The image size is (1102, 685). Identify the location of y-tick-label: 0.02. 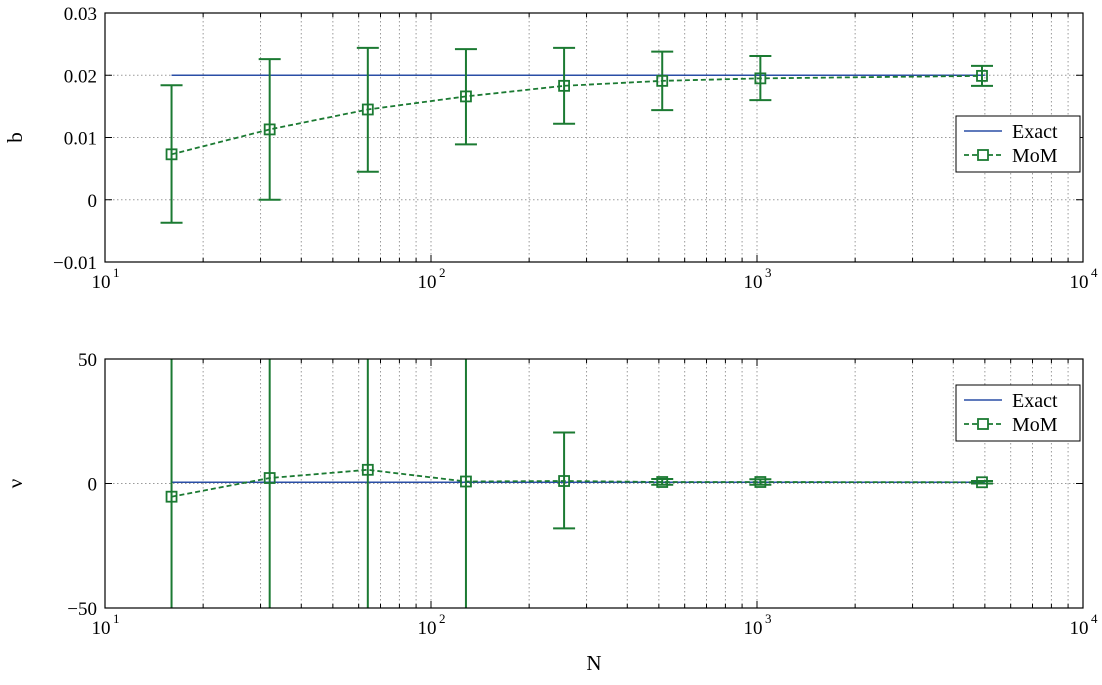
(80, 76).